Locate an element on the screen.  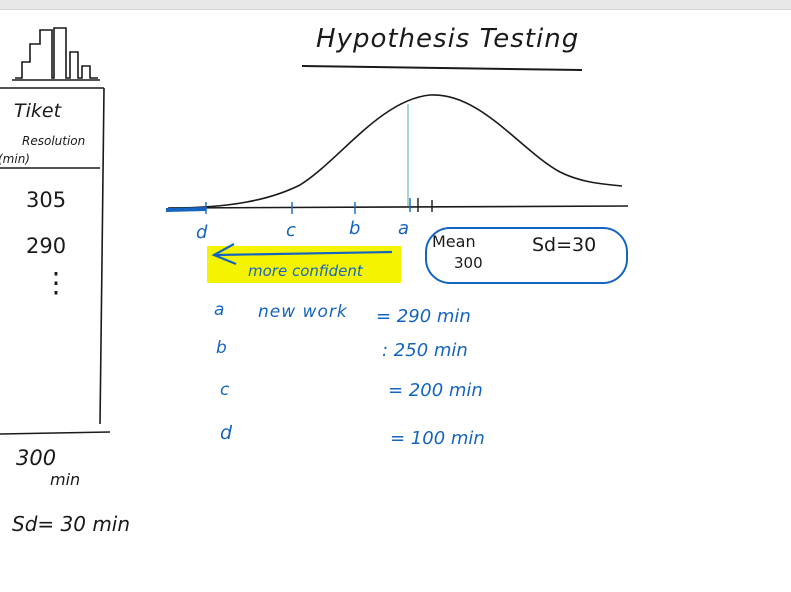
case-letter: c is located at coordinates (225, 390).